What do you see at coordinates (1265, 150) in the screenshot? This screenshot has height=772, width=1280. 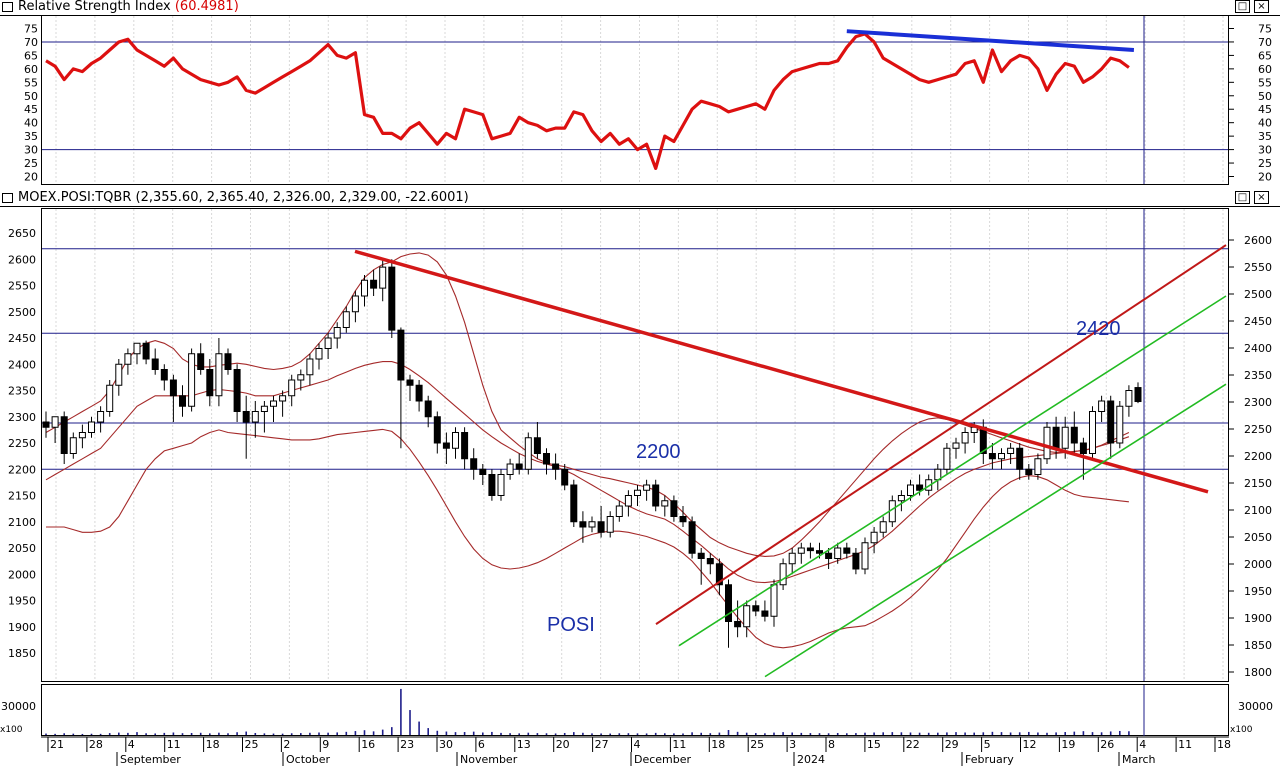 I see `rsi-right-tick-label: 30` at bounding box center [1265, 150].